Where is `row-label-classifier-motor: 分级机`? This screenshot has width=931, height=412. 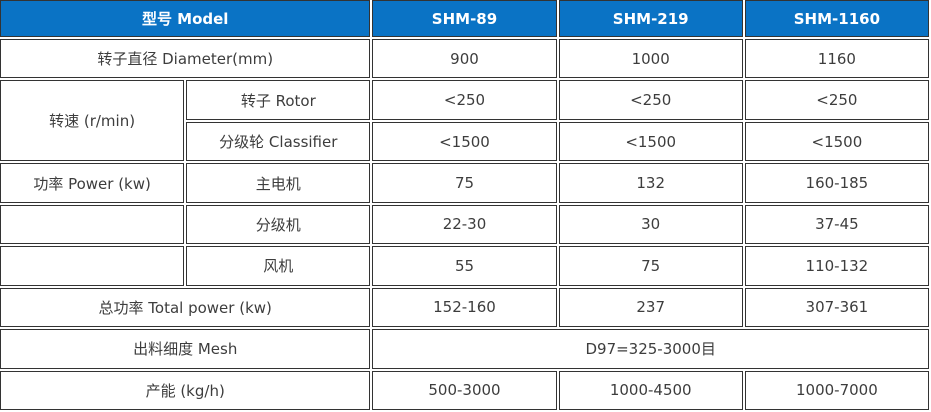 row-label-classifier-motor: 分级机 is located at coordinates (278, 224).